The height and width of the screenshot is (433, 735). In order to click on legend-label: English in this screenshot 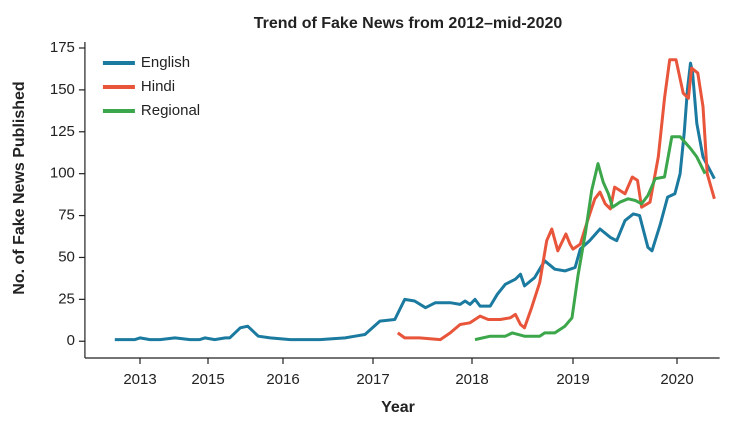, I will do `click(165, 62)`.